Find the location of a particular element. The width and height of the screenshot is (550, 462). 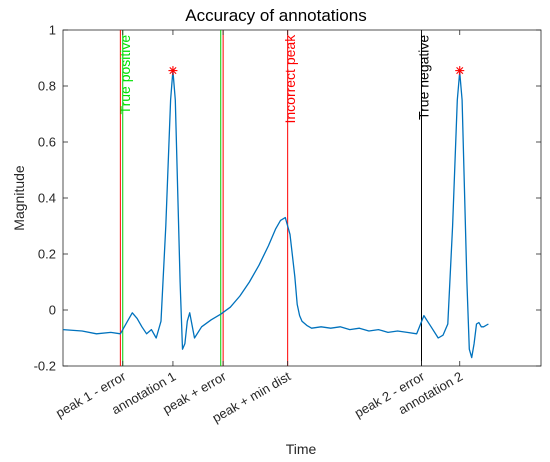

y-tick-label-6: 1 is located at coordinates (52, 30).